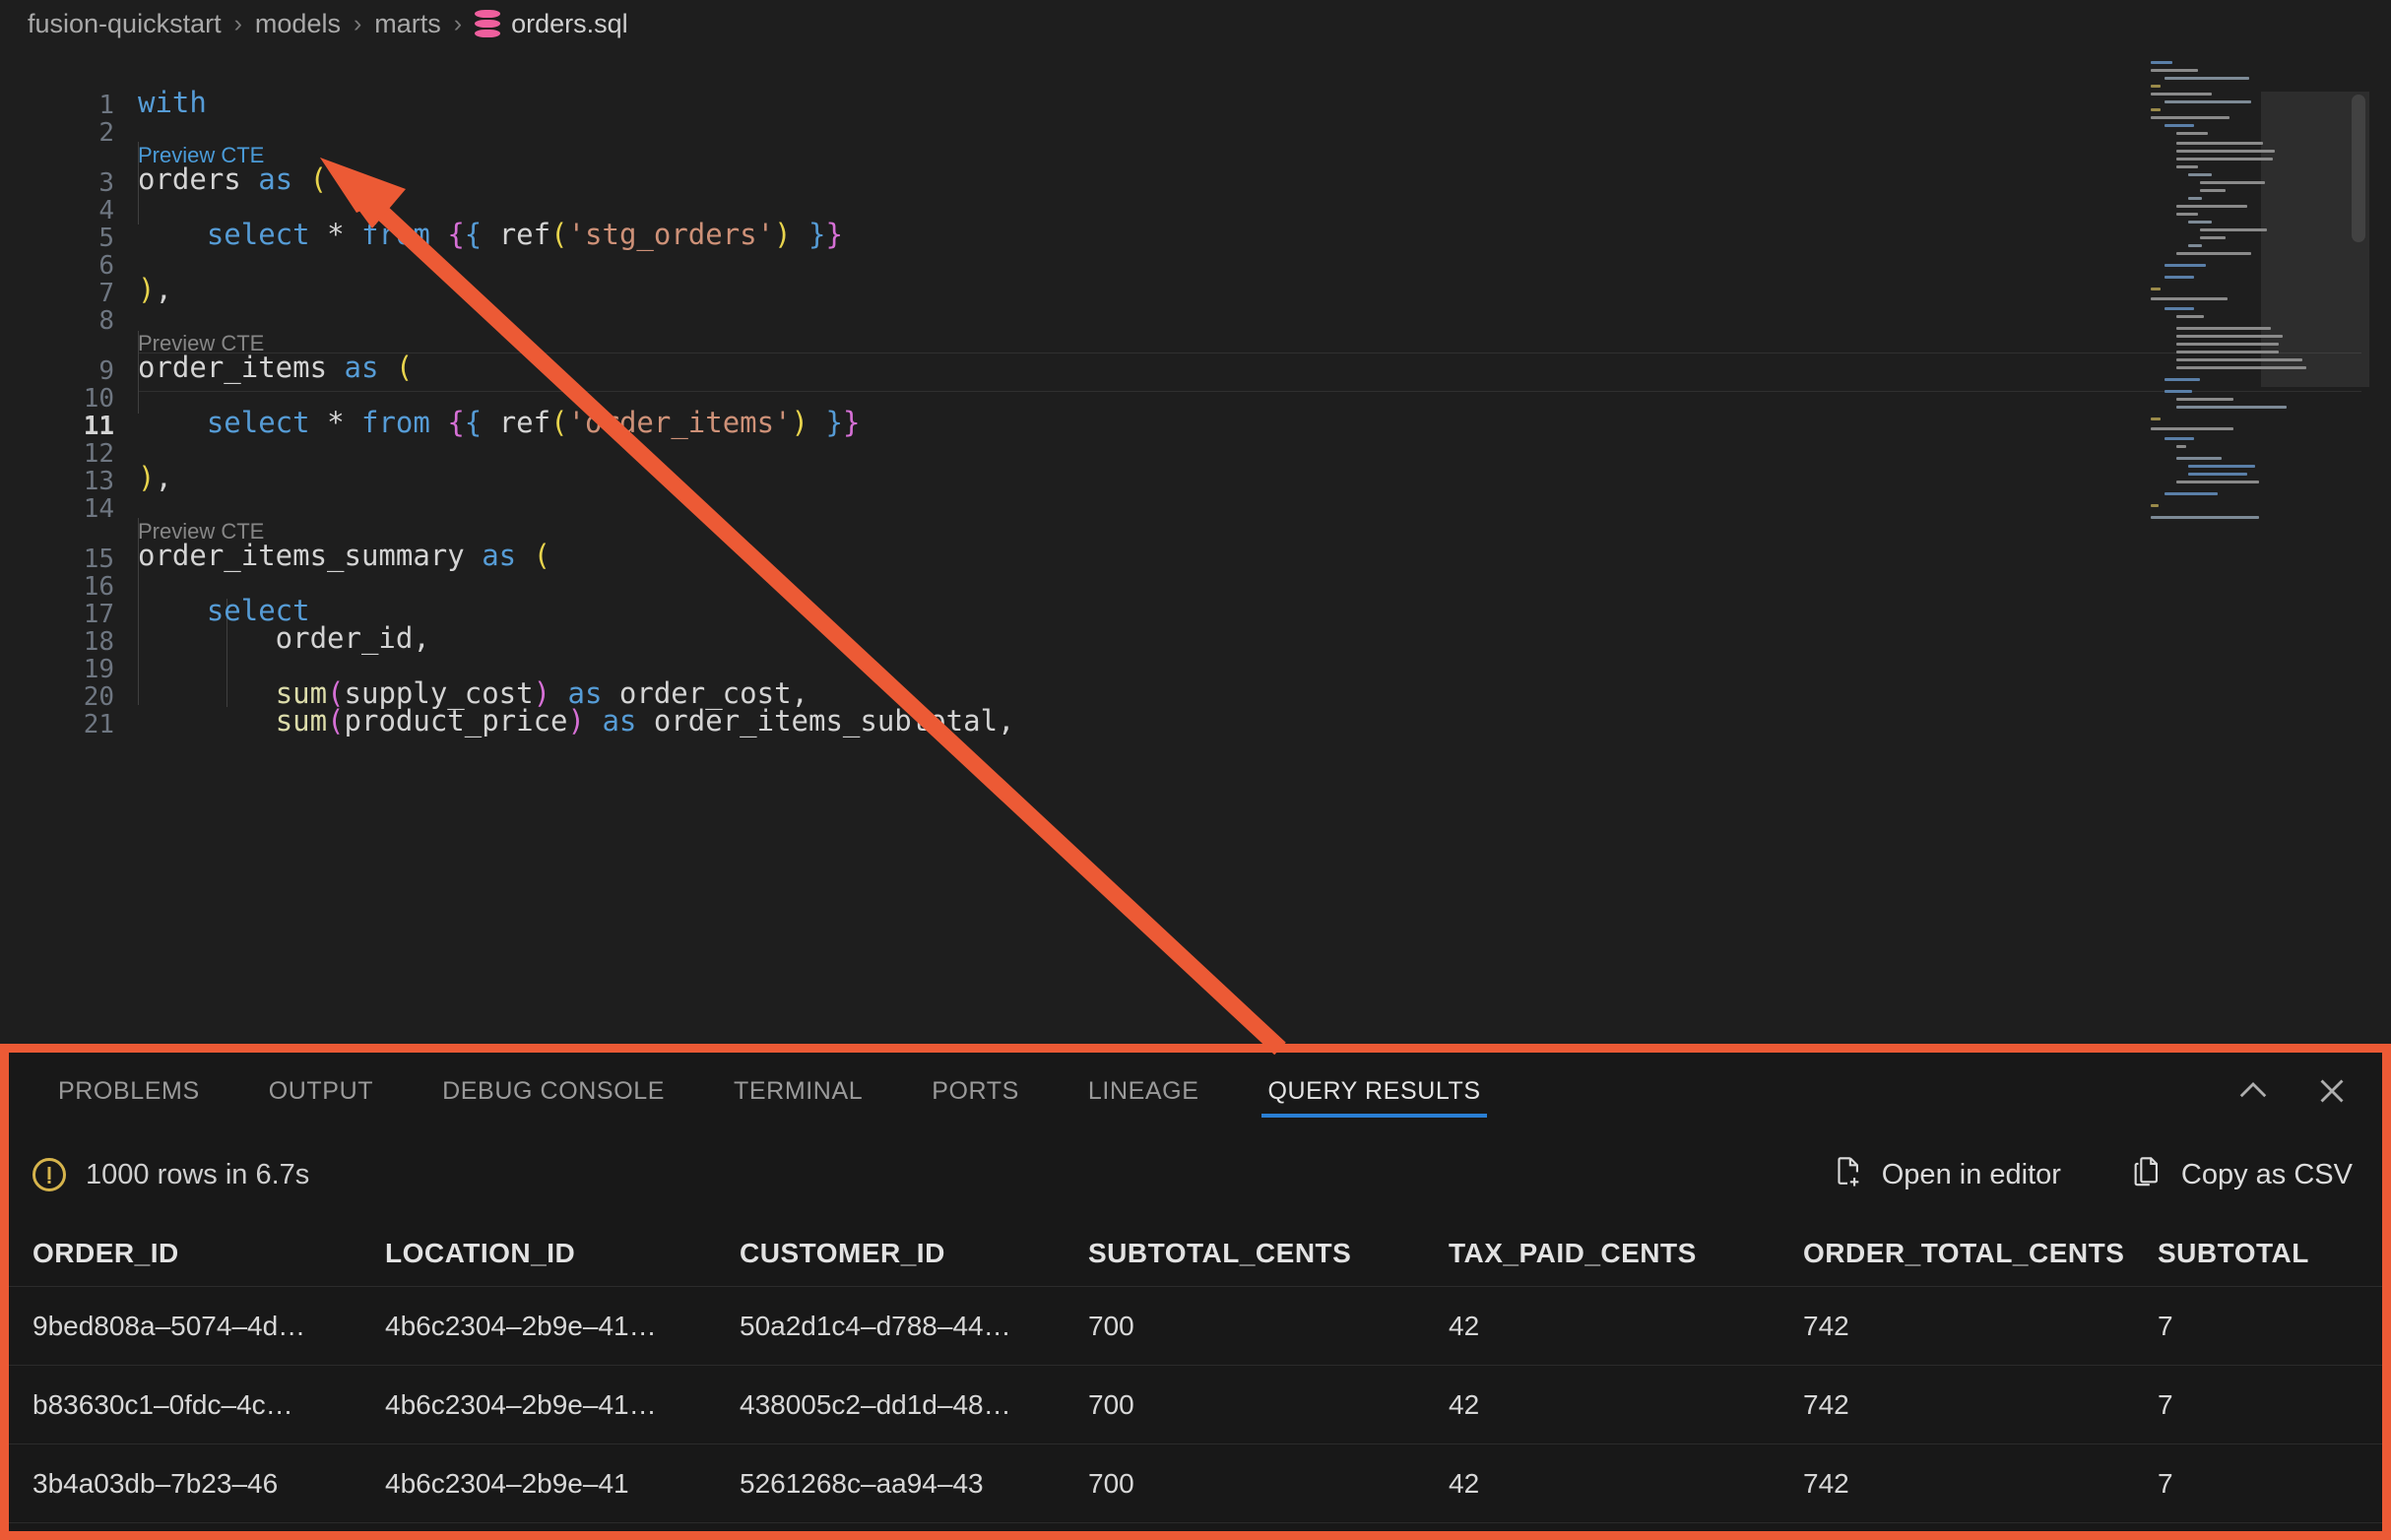  What do you see at coordinates (1196, 1174) in the screenshot?
I see `query-status-row: 1000 rows in 6.7s Open in editor` at bounding box center [1196, 1174].